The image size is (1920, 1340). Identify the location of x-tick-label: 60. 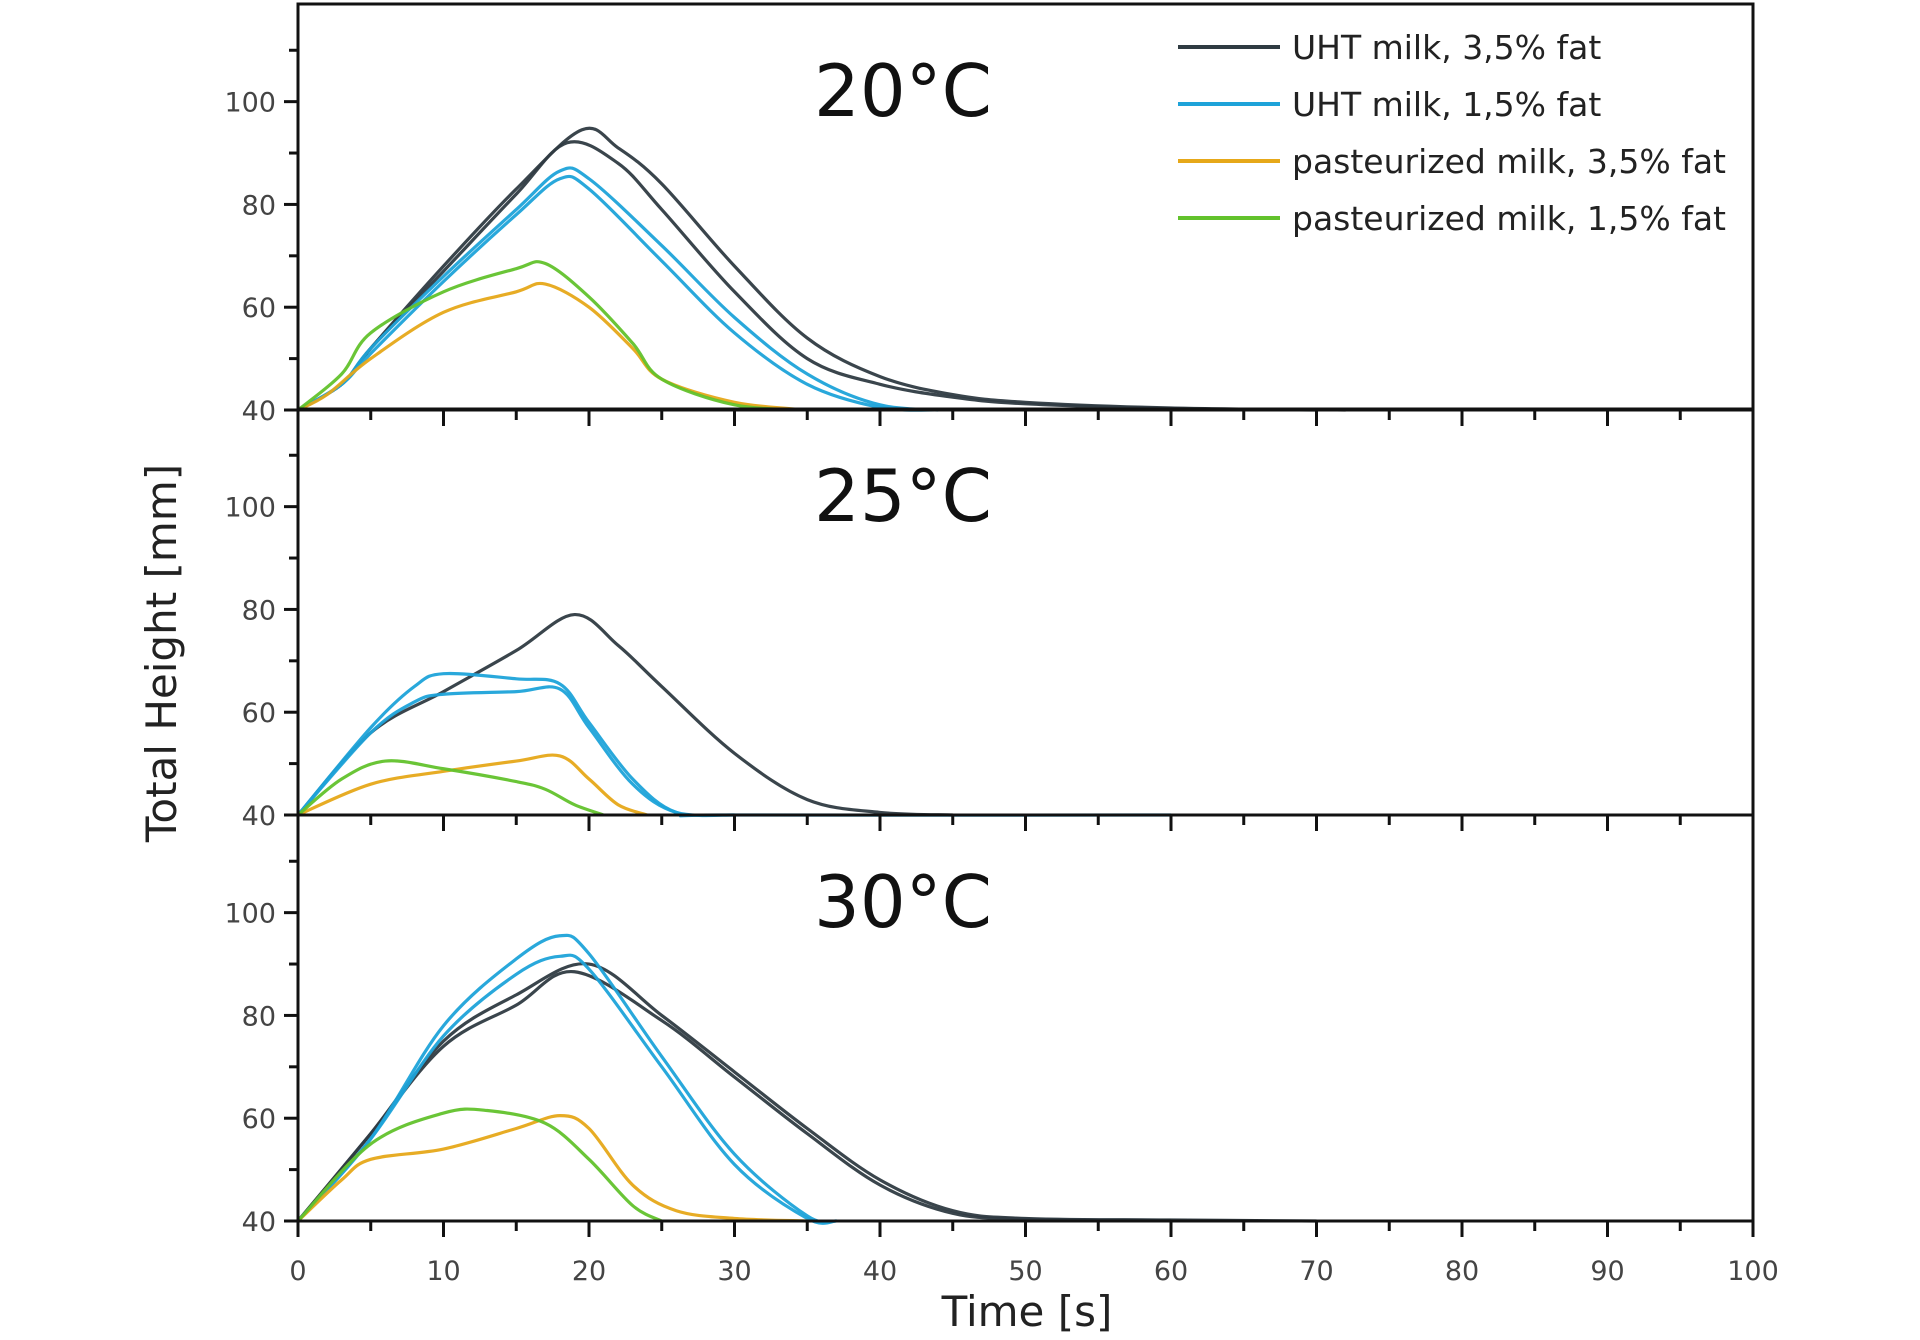
(1171, 1271).